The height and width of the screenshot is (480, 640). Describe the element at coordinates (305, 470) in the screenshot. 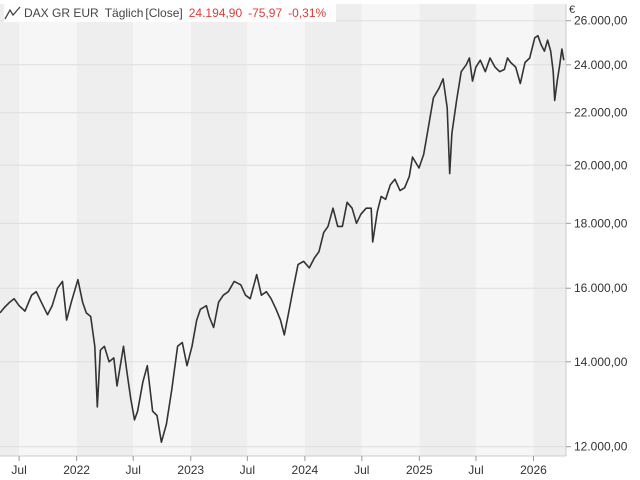

I see `x-tick-label: 2024` at that location.